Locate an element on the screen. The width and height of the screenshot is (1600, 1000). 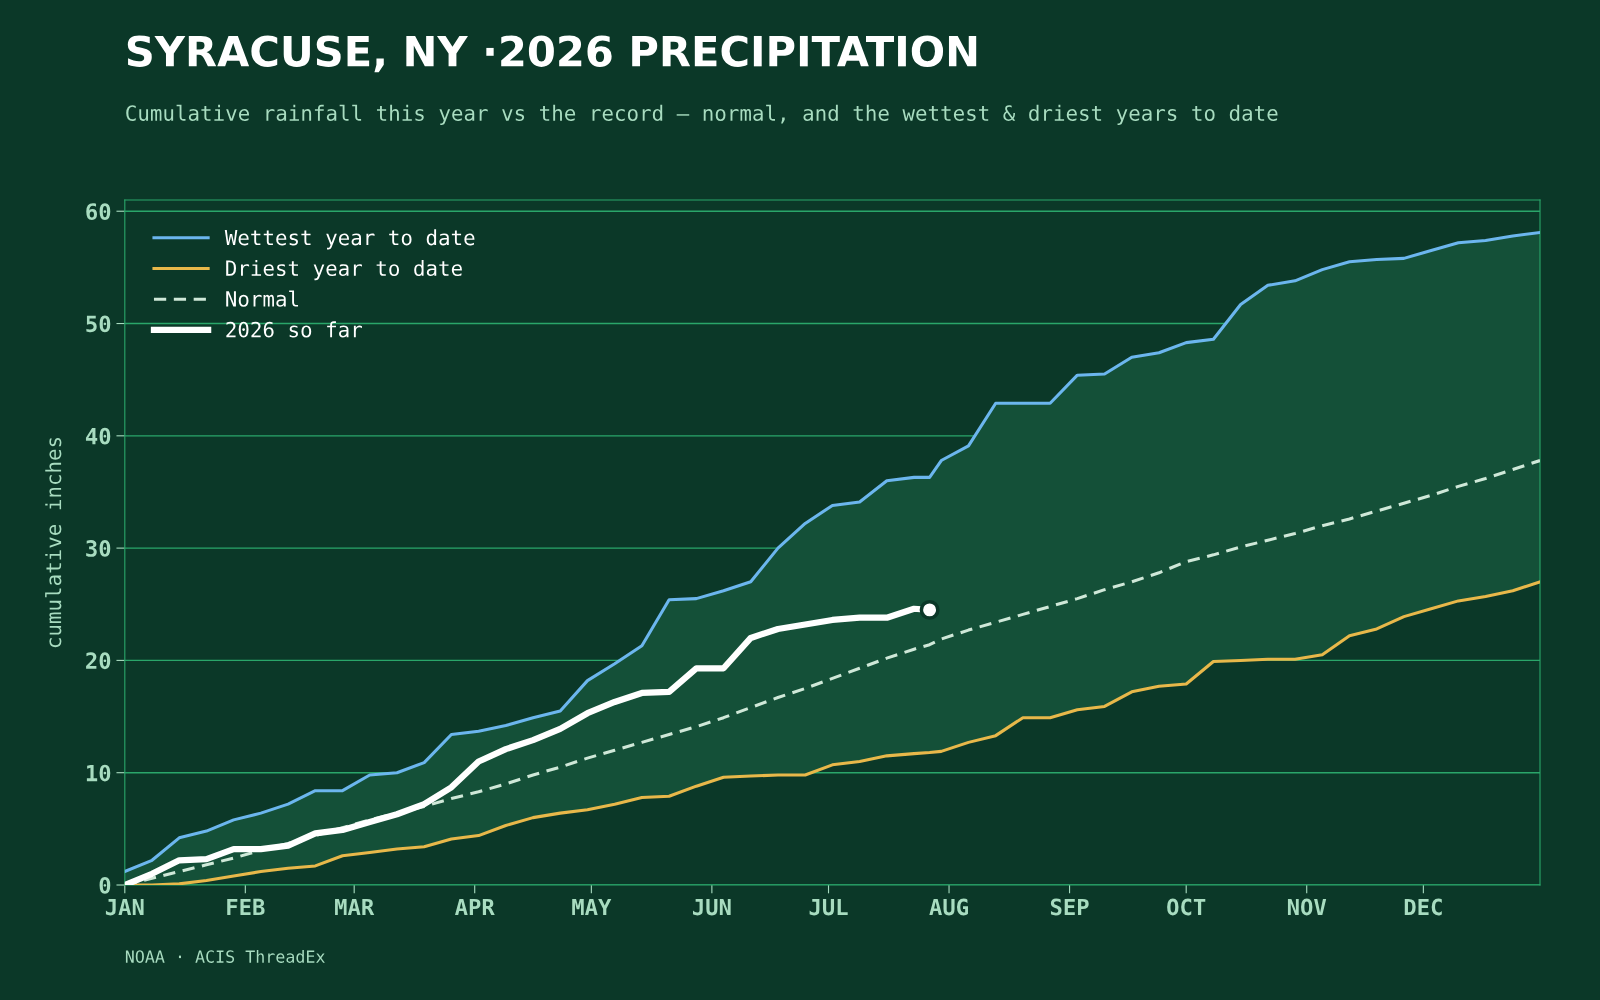
y-tick-label: 60 is located at coordinates (98, 212).